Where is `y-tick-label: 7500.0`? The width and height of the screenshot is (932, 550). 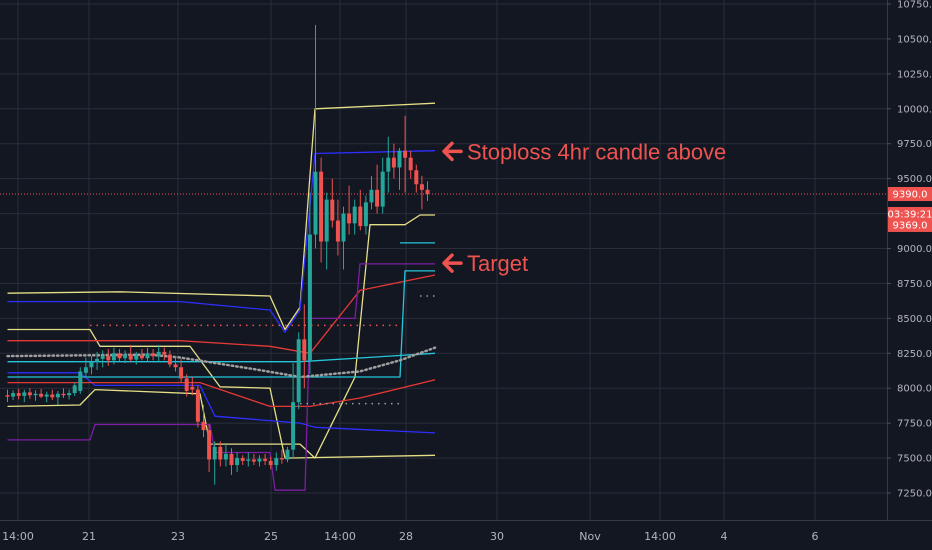 y-tick-label: 7500.0 is located at coordinates (914, 459).